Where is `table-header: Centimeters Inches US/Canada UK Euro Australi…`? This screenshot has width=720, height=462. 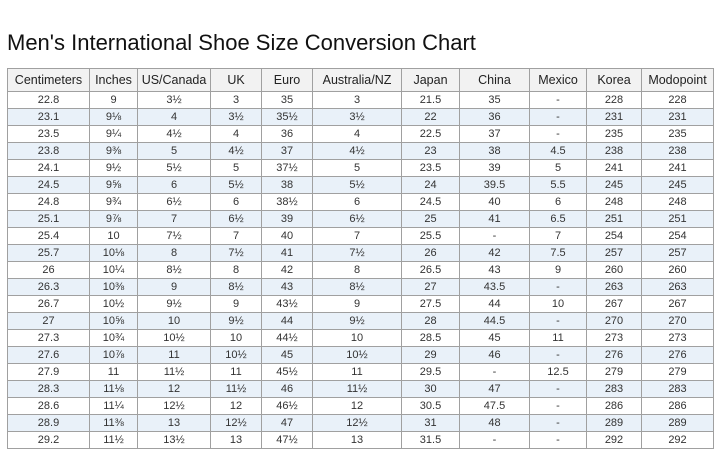
table-header: Centimeters Inches US/Canada UK Euro Australi… is located at coordinates (360, 80).